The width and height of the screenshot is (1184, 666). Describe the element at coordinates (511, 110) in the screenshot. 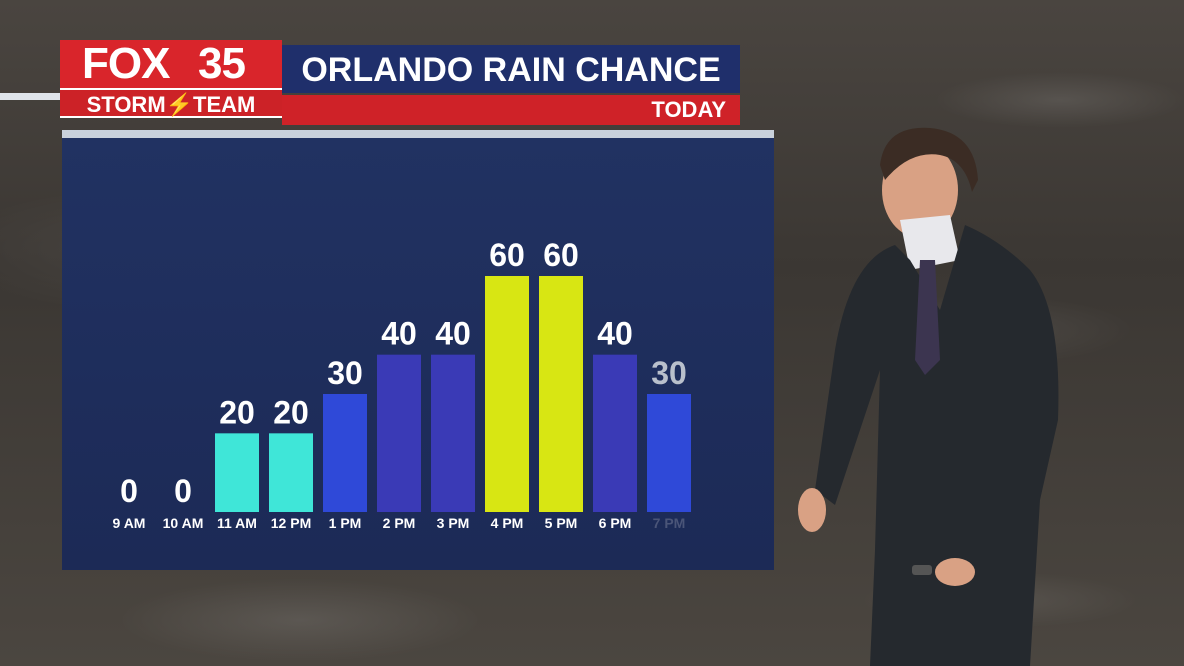

I see `day-label: TODAY` at that location.